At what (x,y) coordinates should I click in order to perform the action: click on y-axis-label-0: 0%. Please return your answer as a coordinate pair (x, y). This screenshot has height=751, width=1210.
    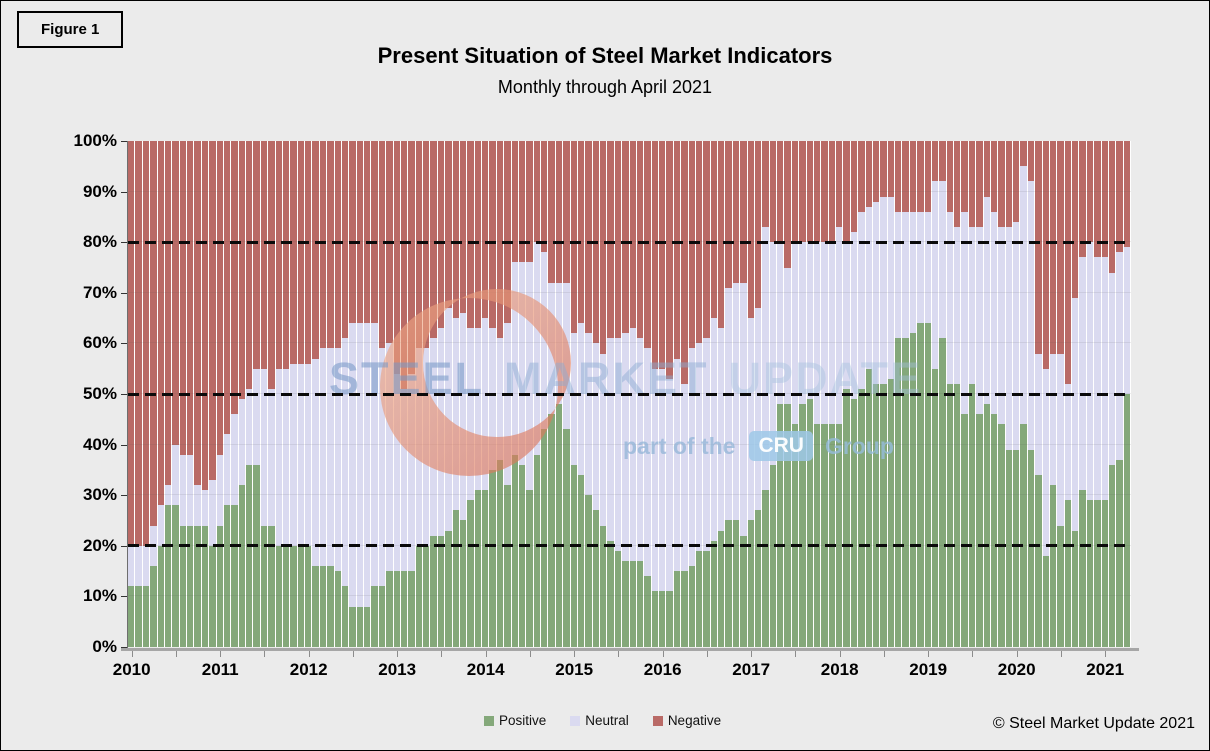
    Looking at the image, I should click on (104, 646).